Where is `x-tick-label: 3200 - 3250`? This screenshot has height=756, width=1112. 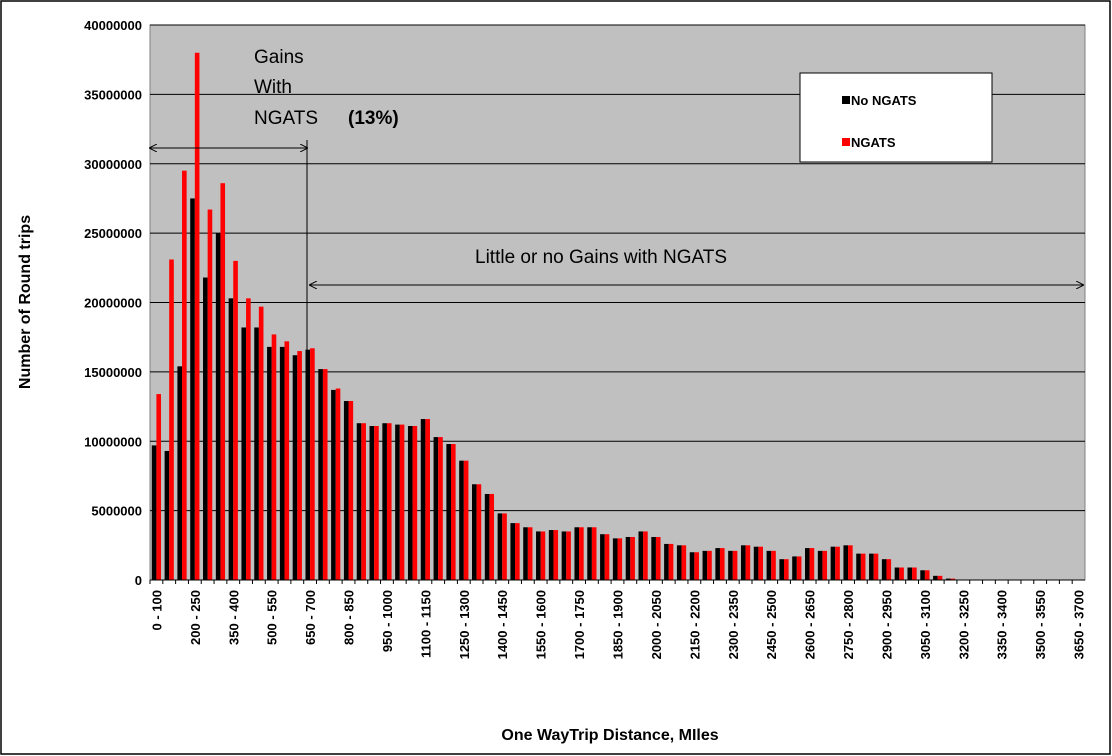
x-tick-label: 3200 - 3250 is located at coordinates (963, 624).